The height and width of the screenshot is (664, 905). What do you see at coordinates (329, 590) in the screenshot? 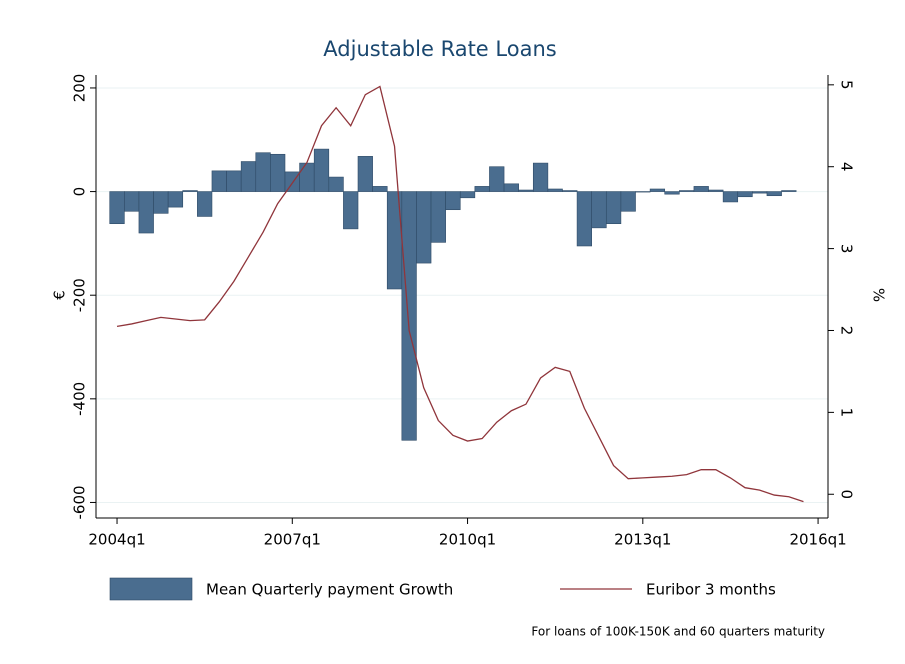
I see `legend-label: Mean Quarterly payment Growth` at bounding box center [329, 590].